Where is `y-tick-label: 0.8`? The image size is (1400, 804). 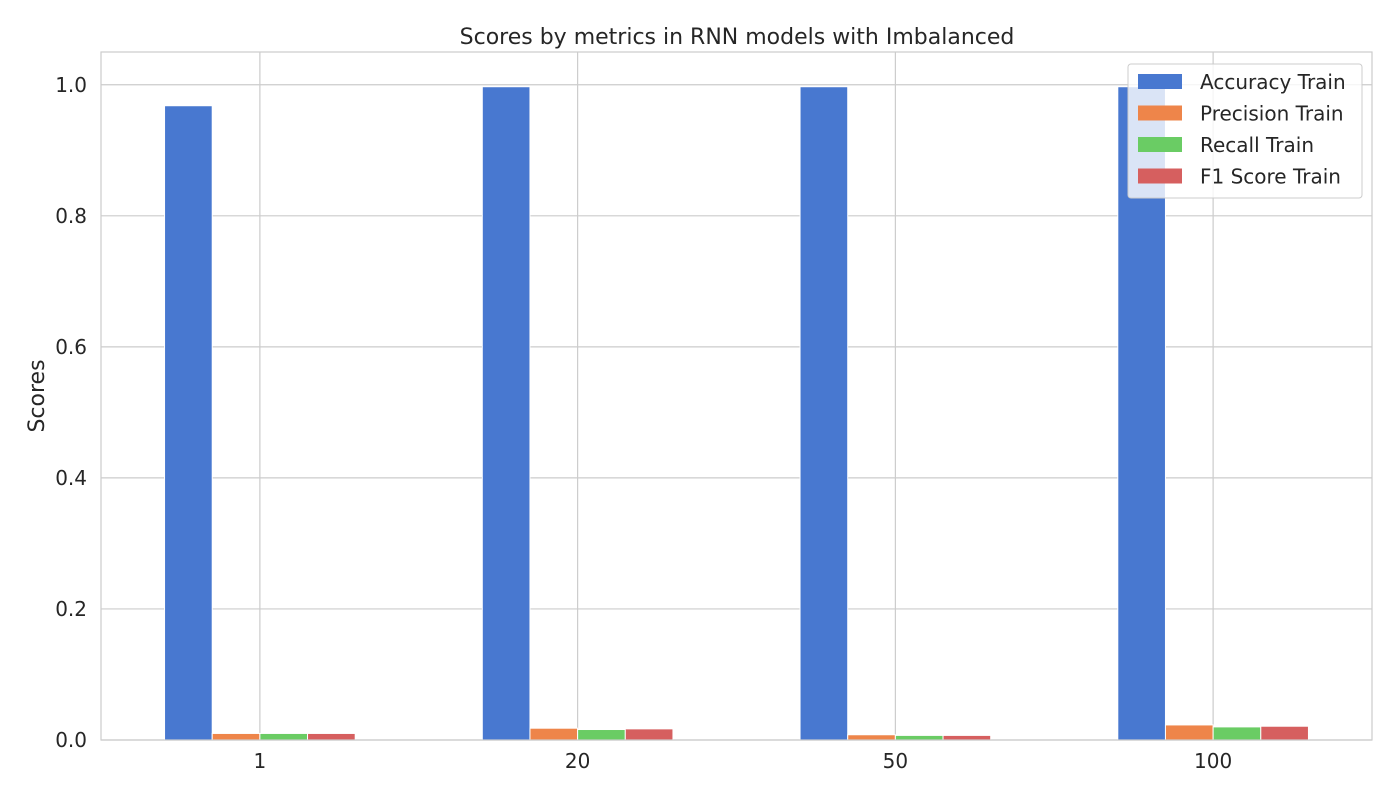
y-tick-label: 0.8 is located at coordinates (71, 216).